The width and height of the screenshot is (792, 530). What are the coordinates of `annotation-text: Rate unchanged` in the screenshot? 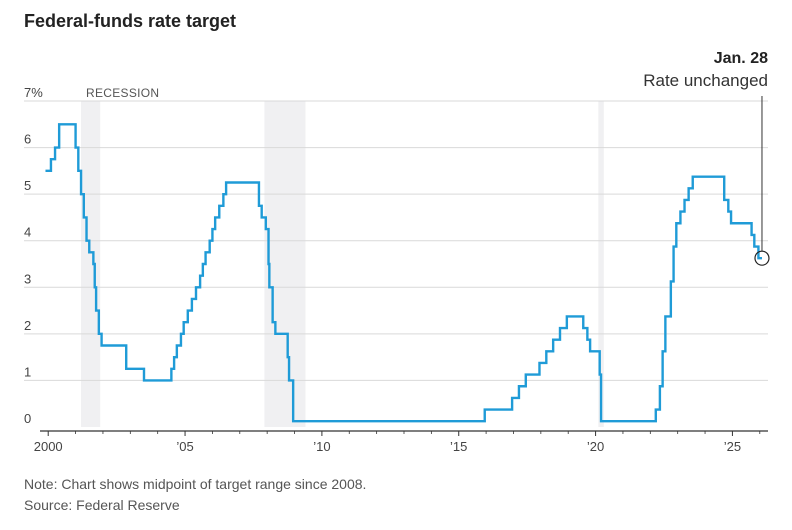 It's located at (705, 80).